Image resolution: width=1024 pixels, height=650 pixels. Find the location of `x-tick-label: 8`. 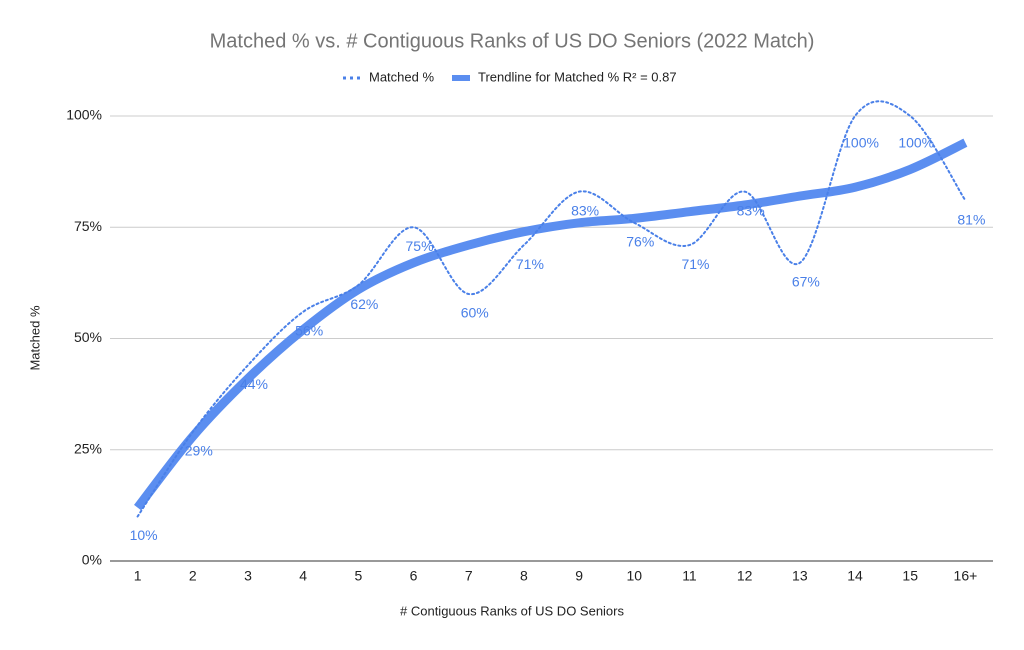

x-tick-label: 8 is located at coordinates (524, 576).